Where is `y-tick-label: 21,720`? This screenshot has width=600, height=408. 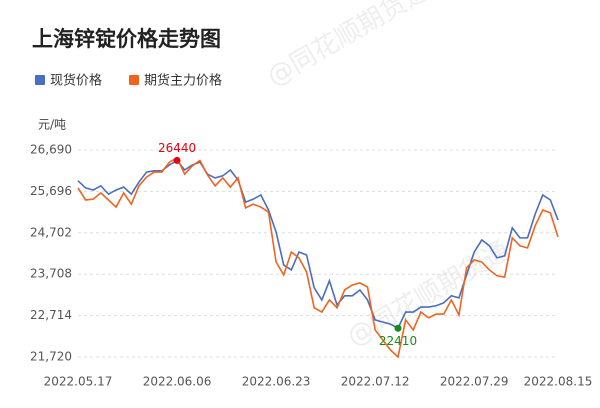 y-tick-label: 21,720 is located at coordinates (51, 357).